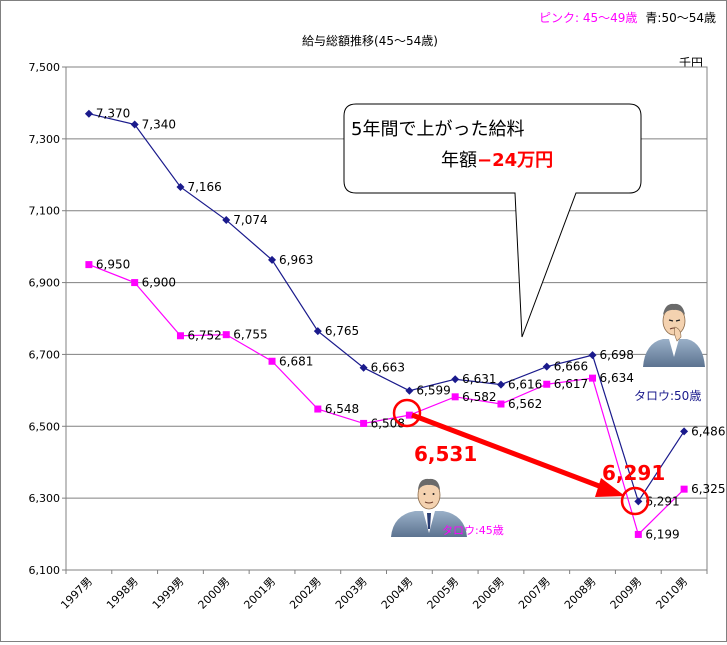 The image size is (727, 645). I want to click on chart-title: 給与総額推移(45～54歳), so click(370, 41).